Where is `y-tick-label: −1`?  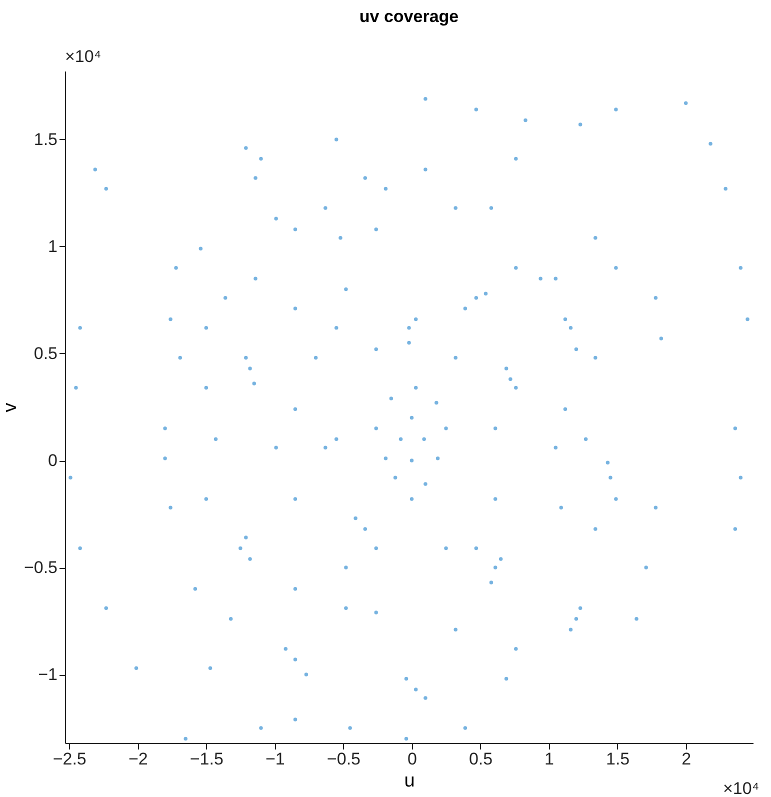 y-tick-label: −1 is located at coordinates (48, 674).